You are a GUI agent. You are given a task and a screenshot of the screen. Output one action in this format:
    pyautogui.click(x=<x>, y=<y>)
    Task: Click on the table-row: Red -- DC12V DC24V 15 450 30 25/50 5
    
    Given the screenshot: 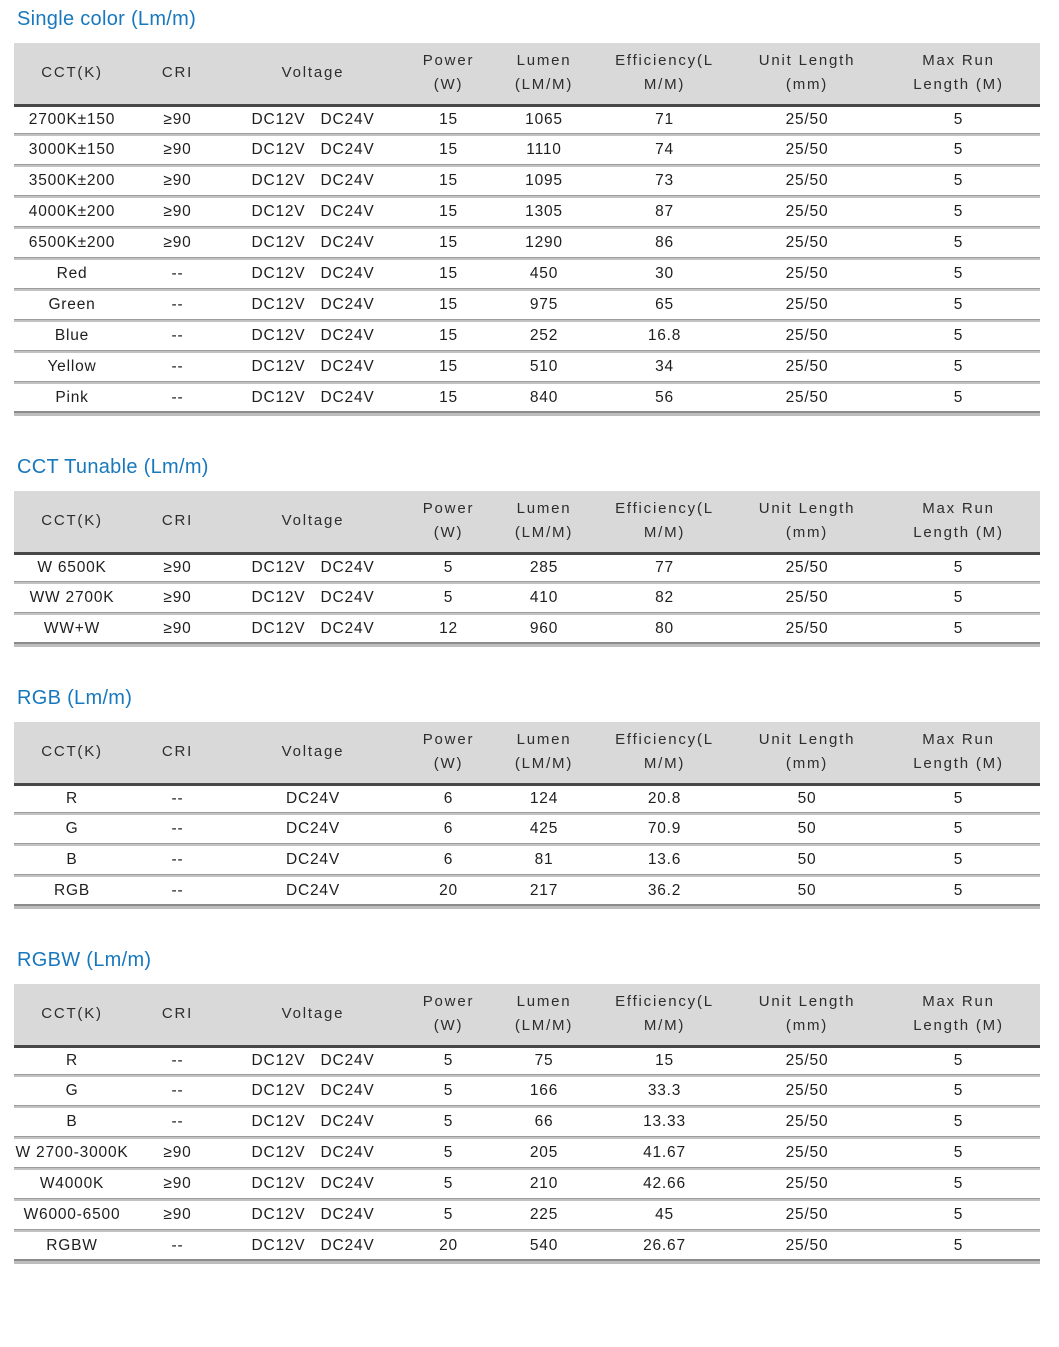 What is the action you would take?
    pyautogui.click(x=527, y=274)
    